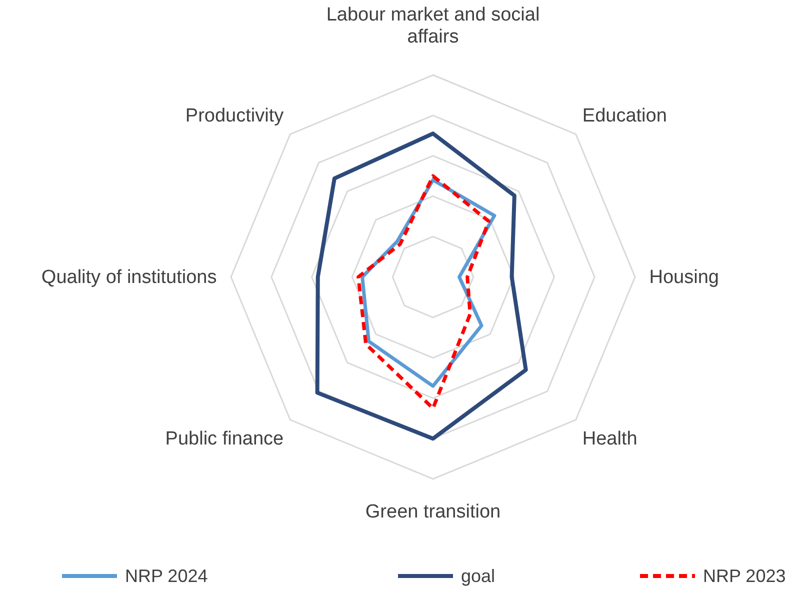  I want to click on spoke-label: Productivity, so click(234, 116).